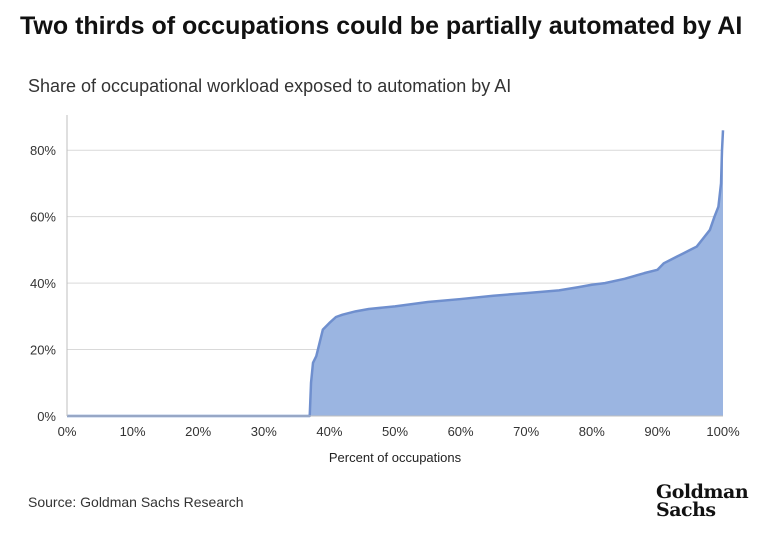 The width and height of the screenshot is (768, 533). What do you see at coordinates (702, 492) in the screenshot?
I see `logo-line-1: Goldman` at bounding box center [702, 492].